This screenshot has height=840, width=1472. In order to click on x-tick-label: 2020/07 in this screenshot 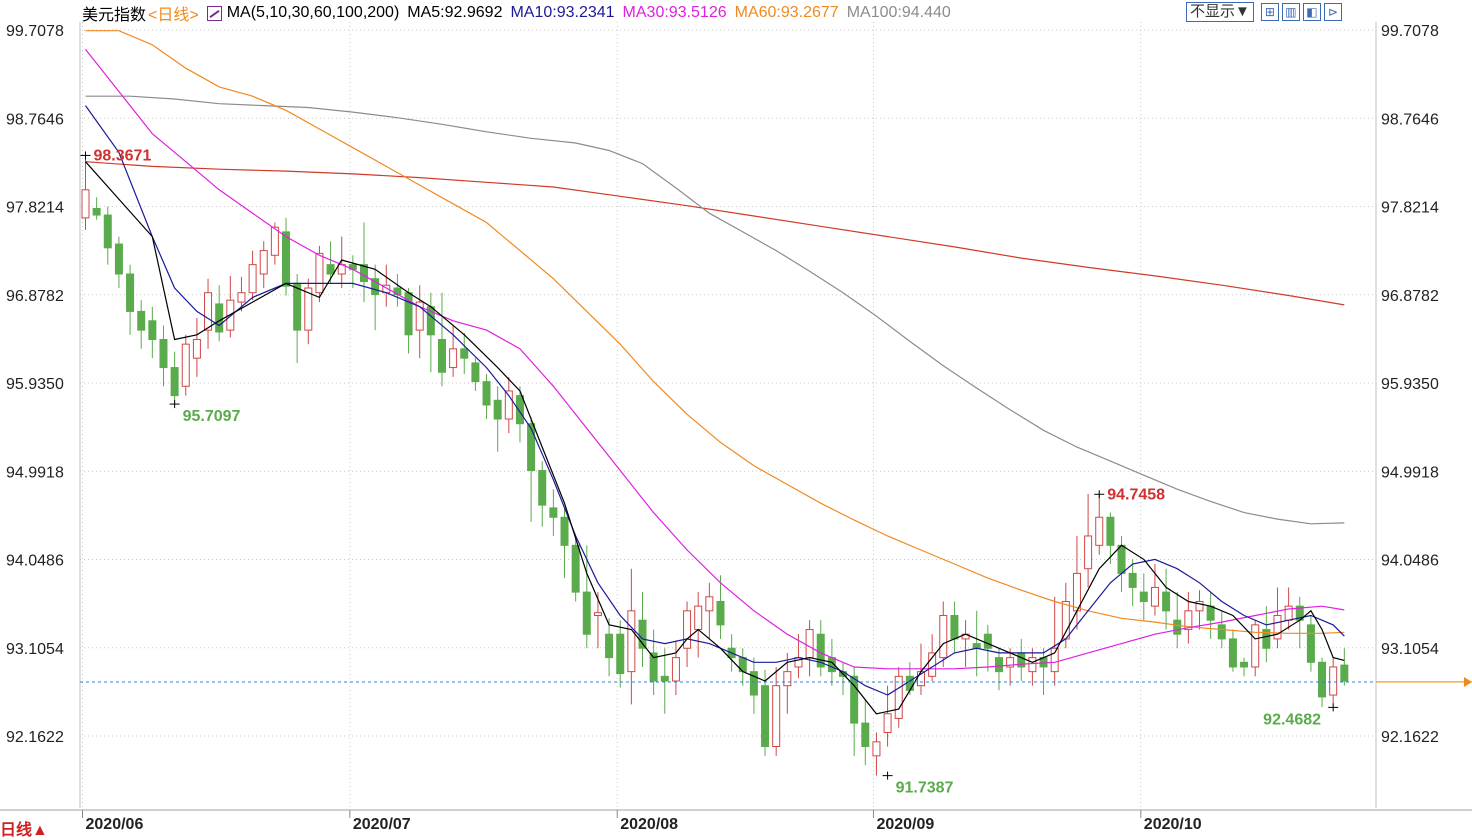, I will do `click(382, 824)`.